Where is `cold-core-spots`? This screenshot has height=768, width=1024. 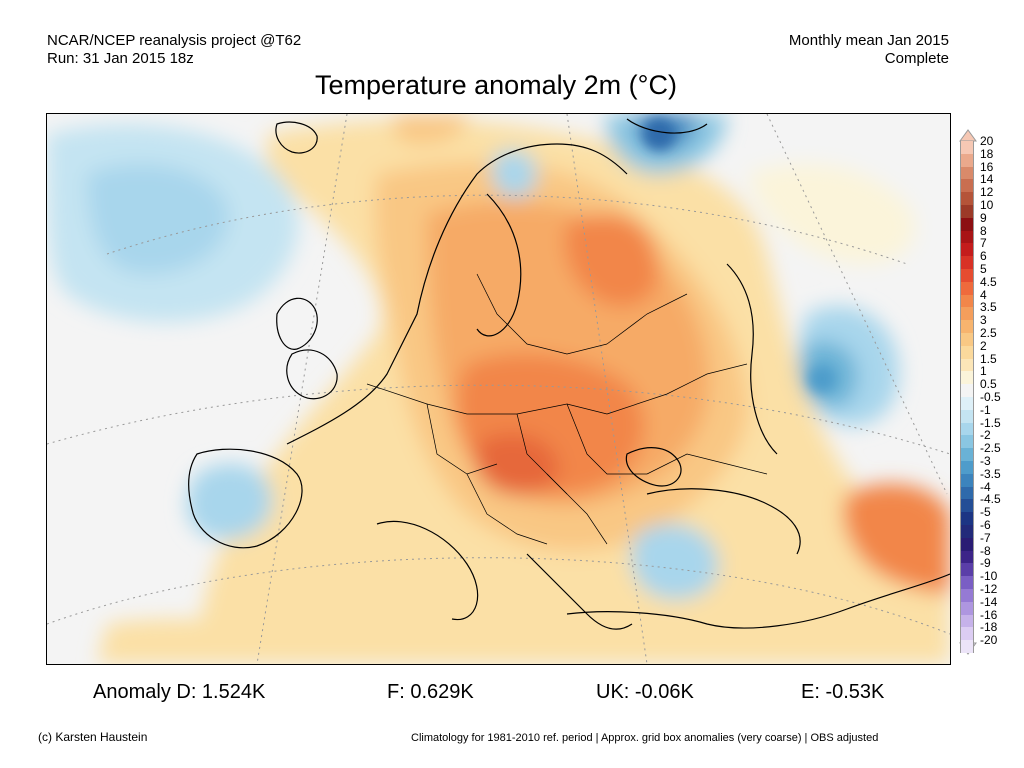
cold-core-spots is located at coordinates (739, 255).